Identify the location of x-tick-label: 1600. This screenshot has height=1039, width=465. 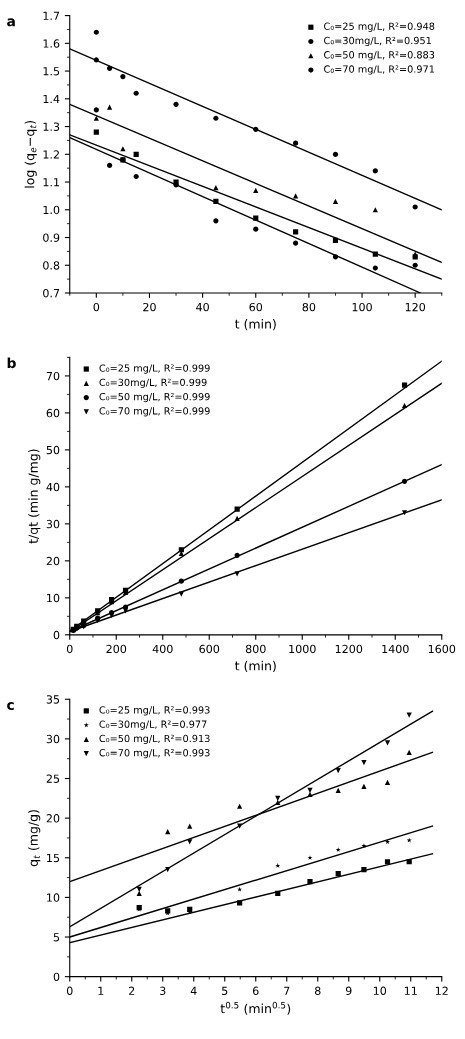
(442, 649).